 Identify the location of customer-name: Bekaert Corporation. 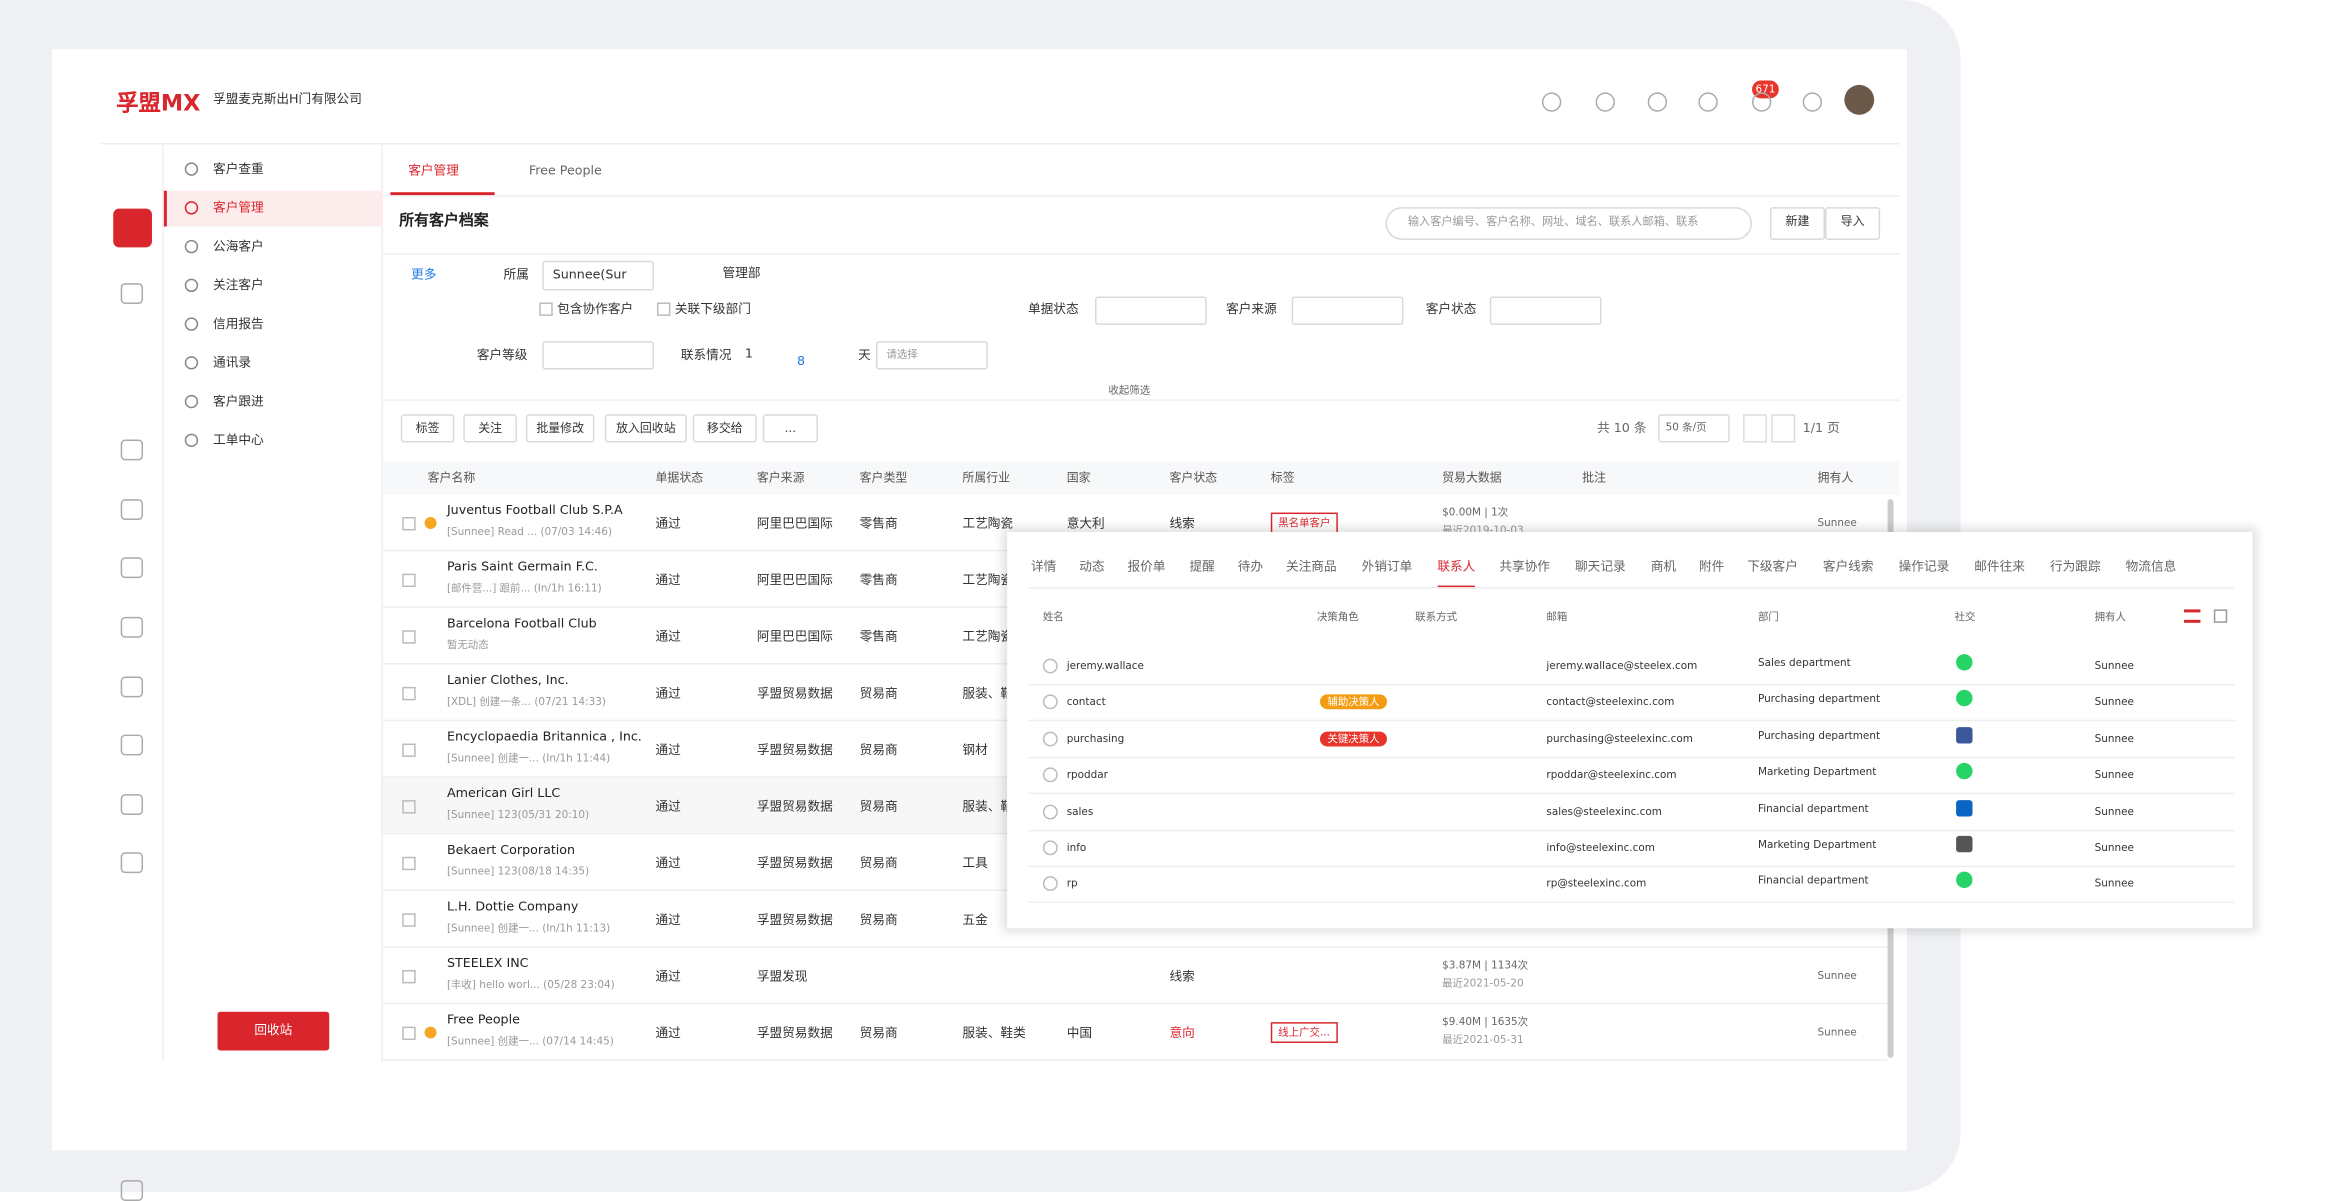
(511, 851).